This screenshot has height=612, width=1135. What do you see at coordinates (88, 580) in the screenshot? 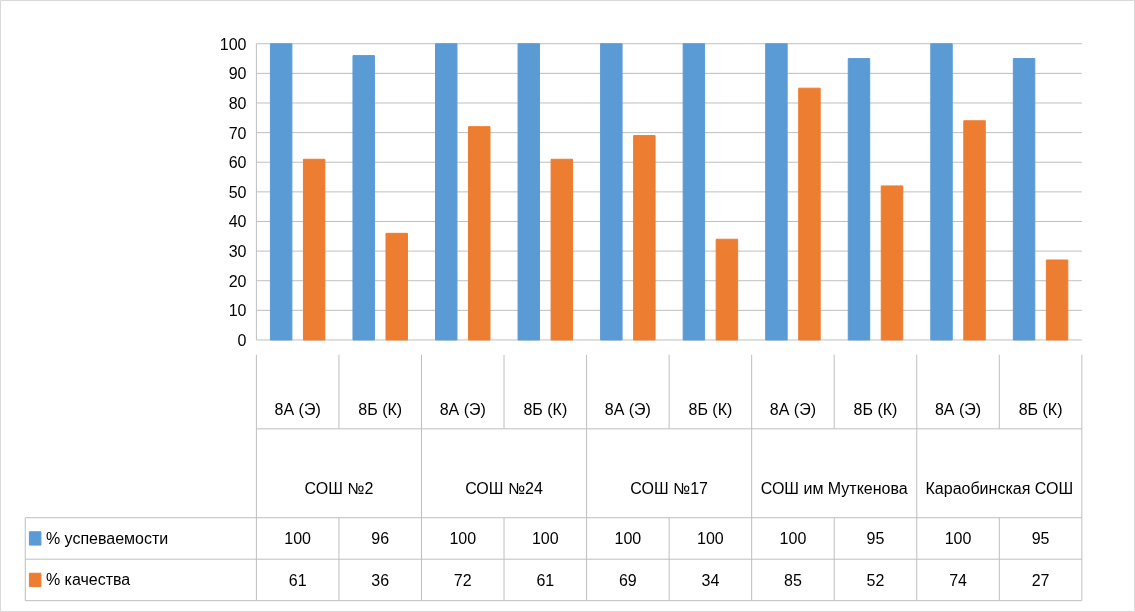
I see `legend-label: % качества` at bounding box center [88, 580].